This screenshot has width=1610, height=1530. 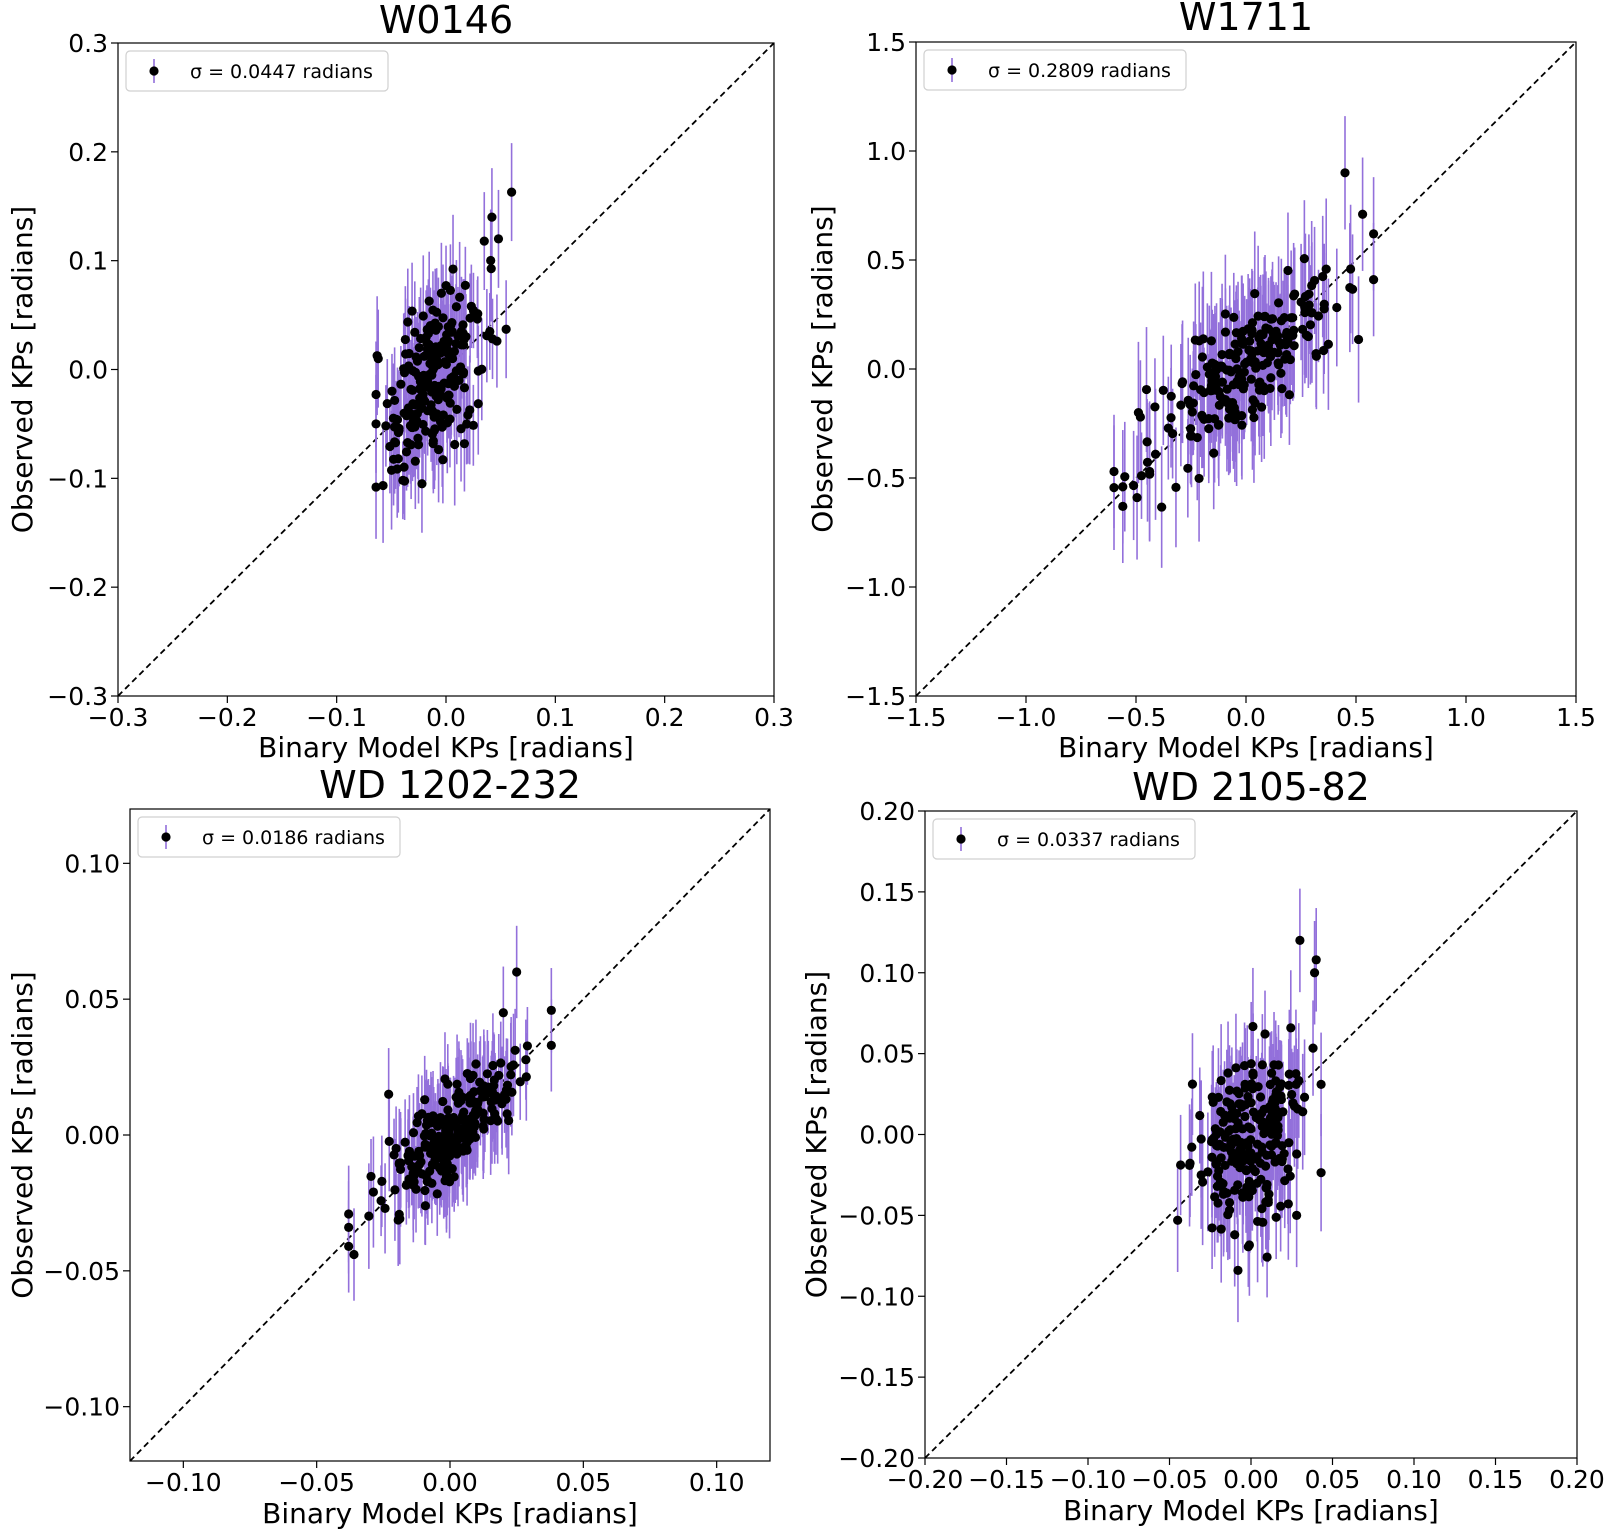 I want to click on legend-box, so click(x=257, y=71).